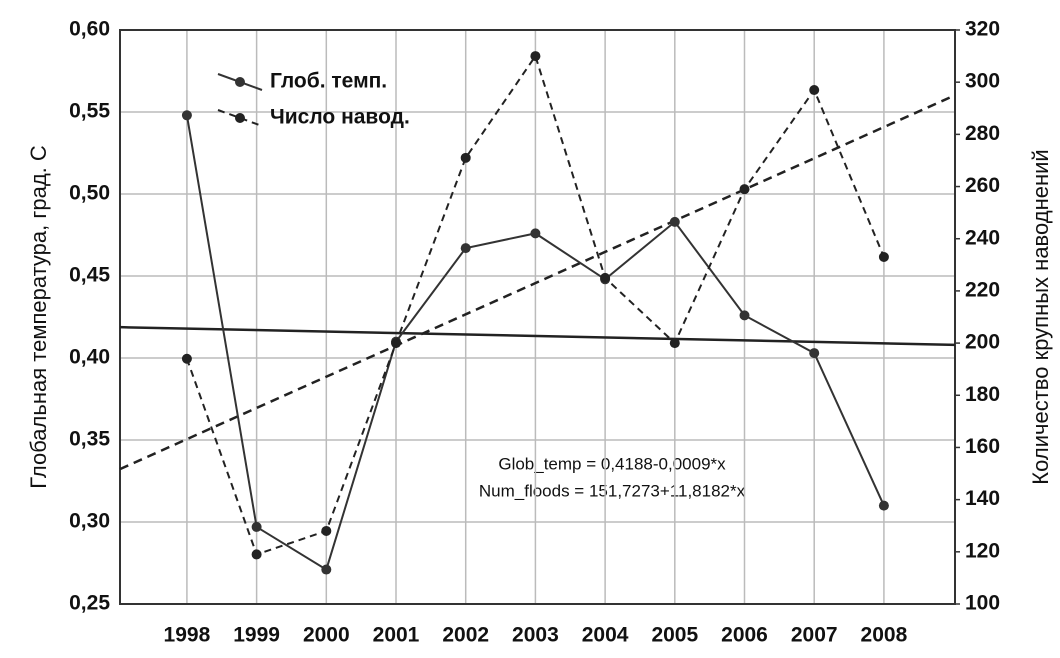  Describe the element at coordinates (187, 635) in the screenshot. I see `x-tick-label: 1998` at that location.